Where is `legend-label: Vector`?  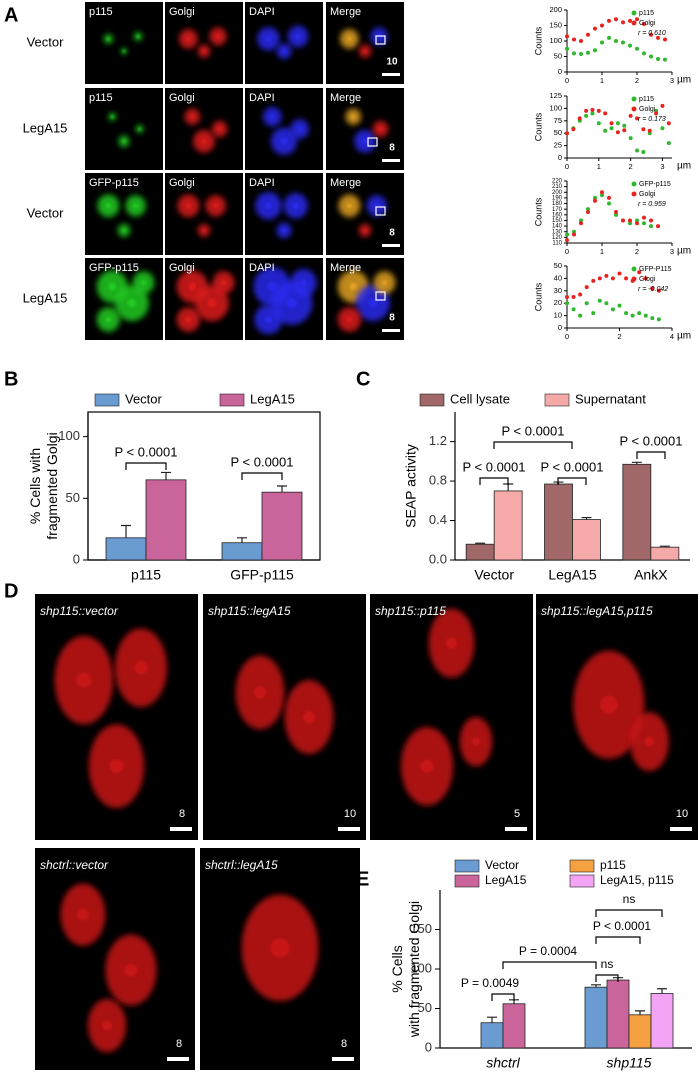 legend-label: Vector is located at coordinates (502, 865).